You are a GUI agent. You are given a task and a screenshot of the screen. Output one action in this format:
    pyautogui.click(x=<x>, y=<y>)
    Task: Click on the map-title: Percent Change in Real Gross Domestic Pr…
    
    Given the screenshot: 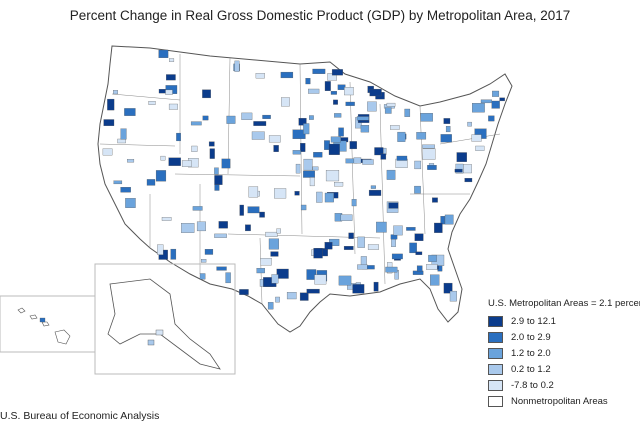 What is the action you would take?
    pyautogui.click(x=320, y=15)
    